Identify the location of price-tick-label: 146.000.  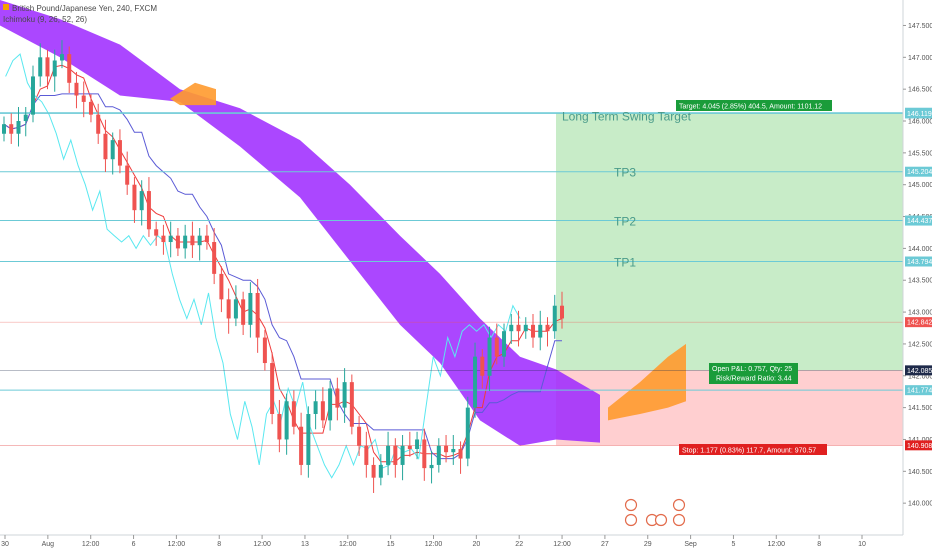
(920, 122).